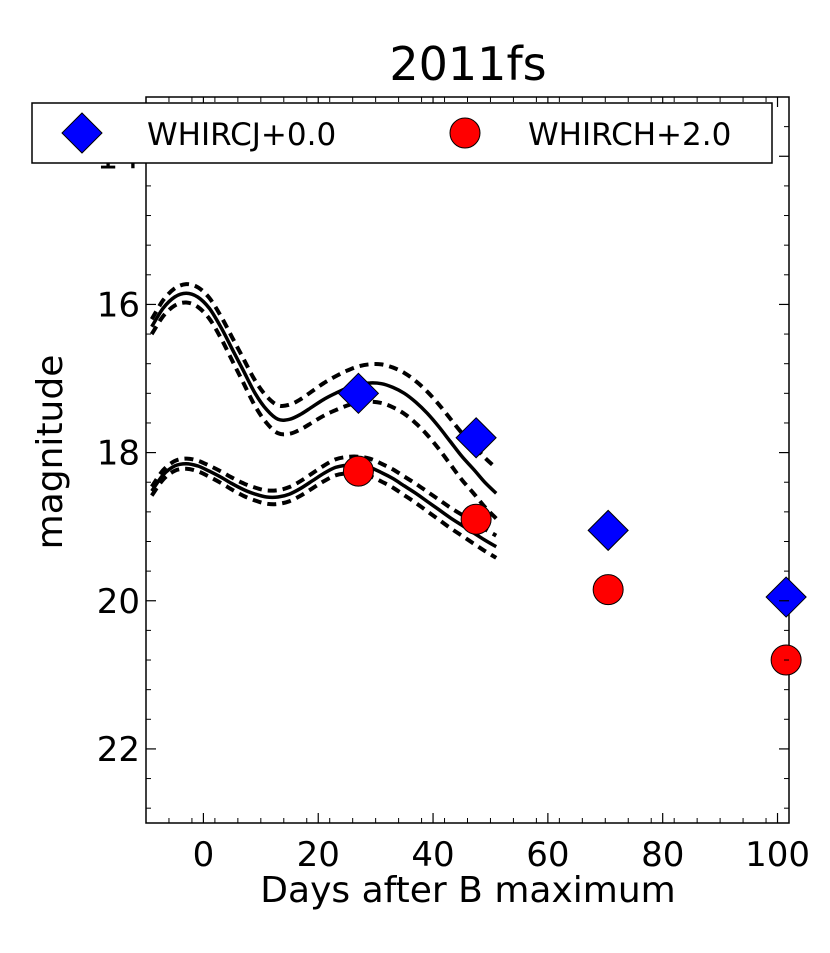 The image size is (830, 953). I want to click on x-tick-label: 40, so click(432, 855).